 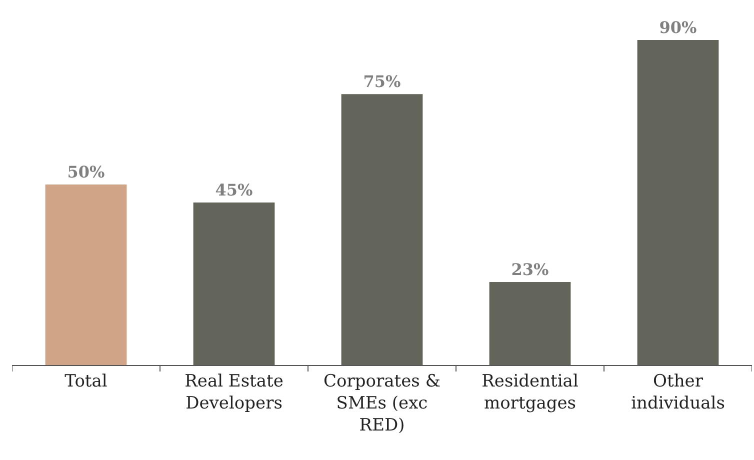 I want to click on x-tick-label: Residential mortgages, so click(x=530, y=392).